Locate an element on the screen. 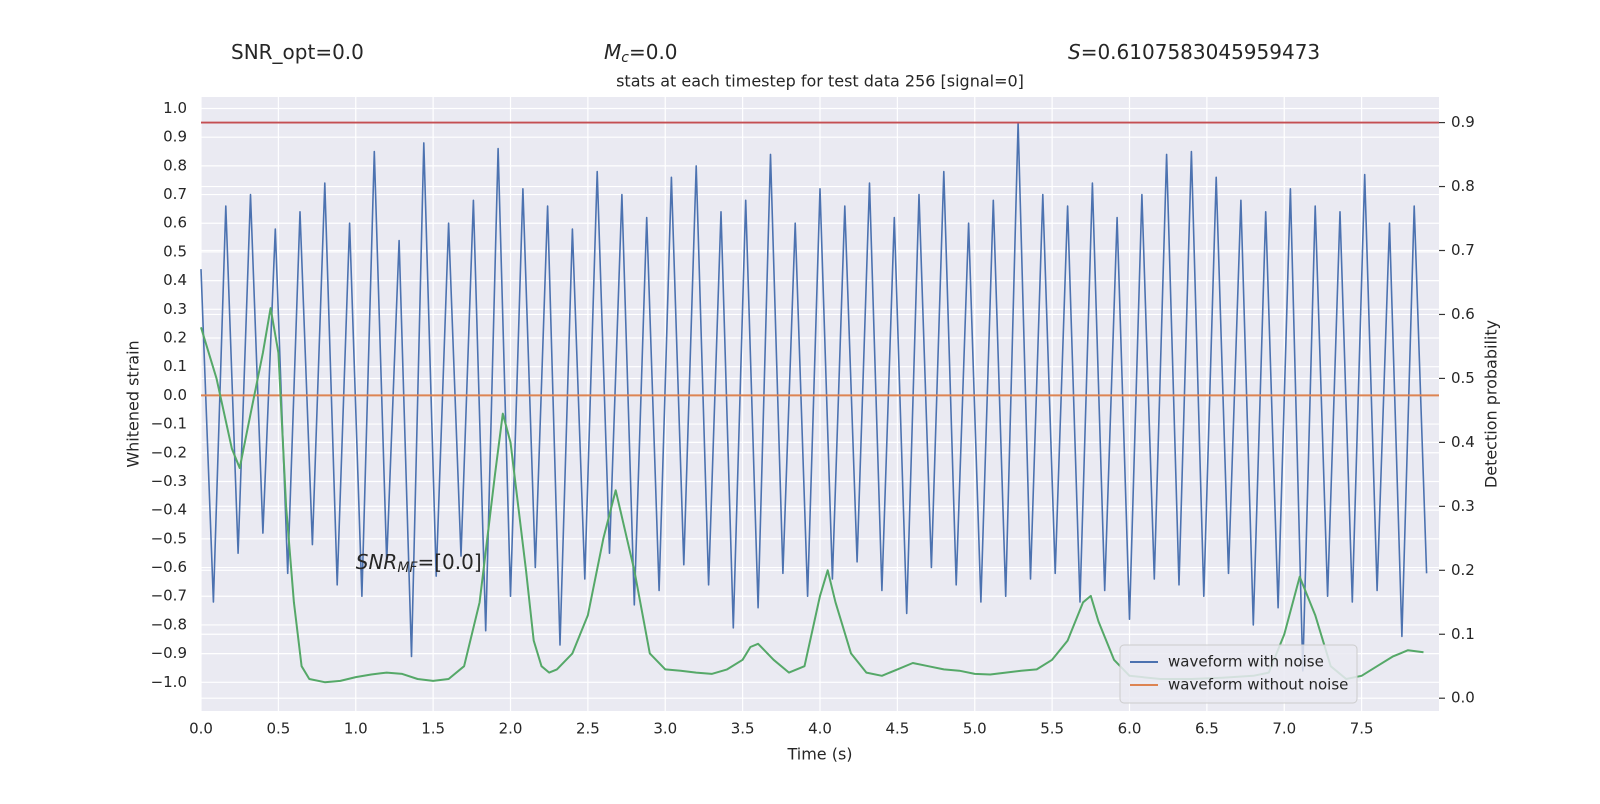 Image resolution: width=1600 pixels, height=804 pixels. y-tick-label: 0.7 is located at coordinates (175, 194).